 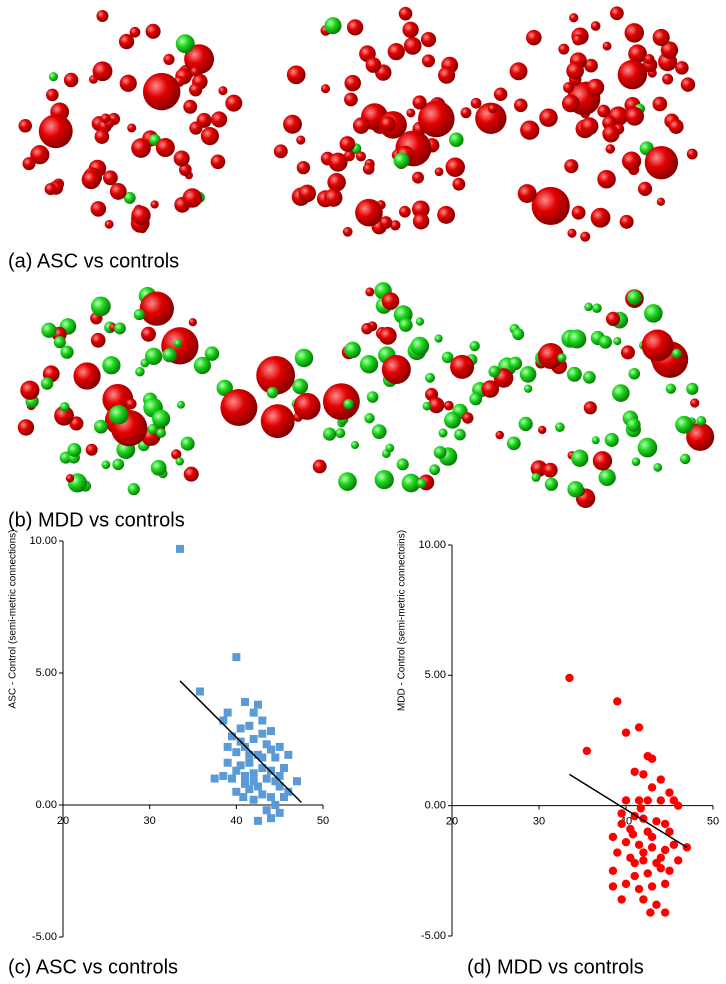 What do you see at coordinates (46, 805) in the screenshot?
I see `y-tick-label: 0.00` at bounding box center [46, 805].